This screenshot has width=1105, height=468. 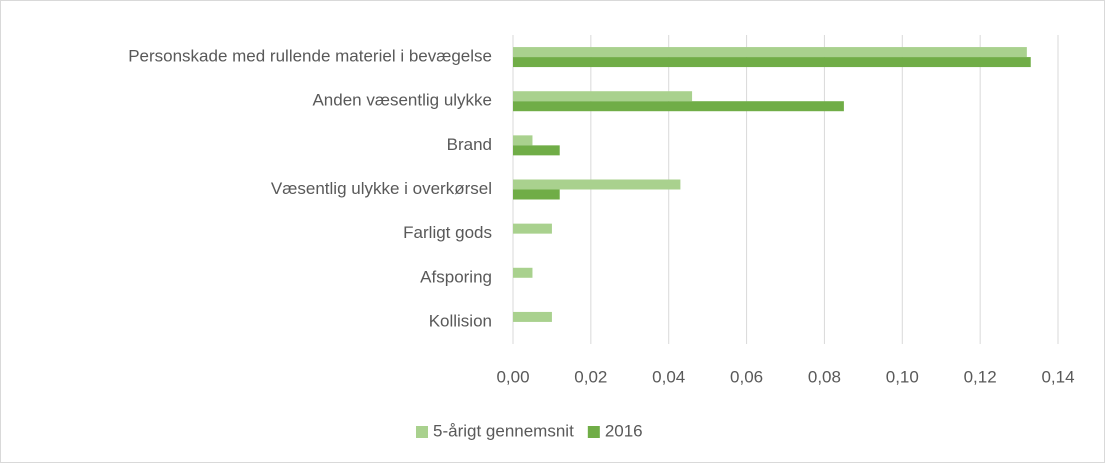 I want to click on y-tick-label: Anden væsentlig ulykke, so click(x=402, y=100).